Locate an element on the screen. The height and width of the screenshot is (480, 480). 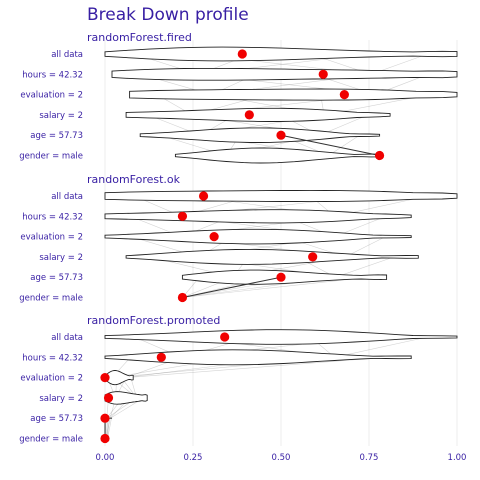
y-label-1-4: age = 57.73 is located at coordinates (56, 278).